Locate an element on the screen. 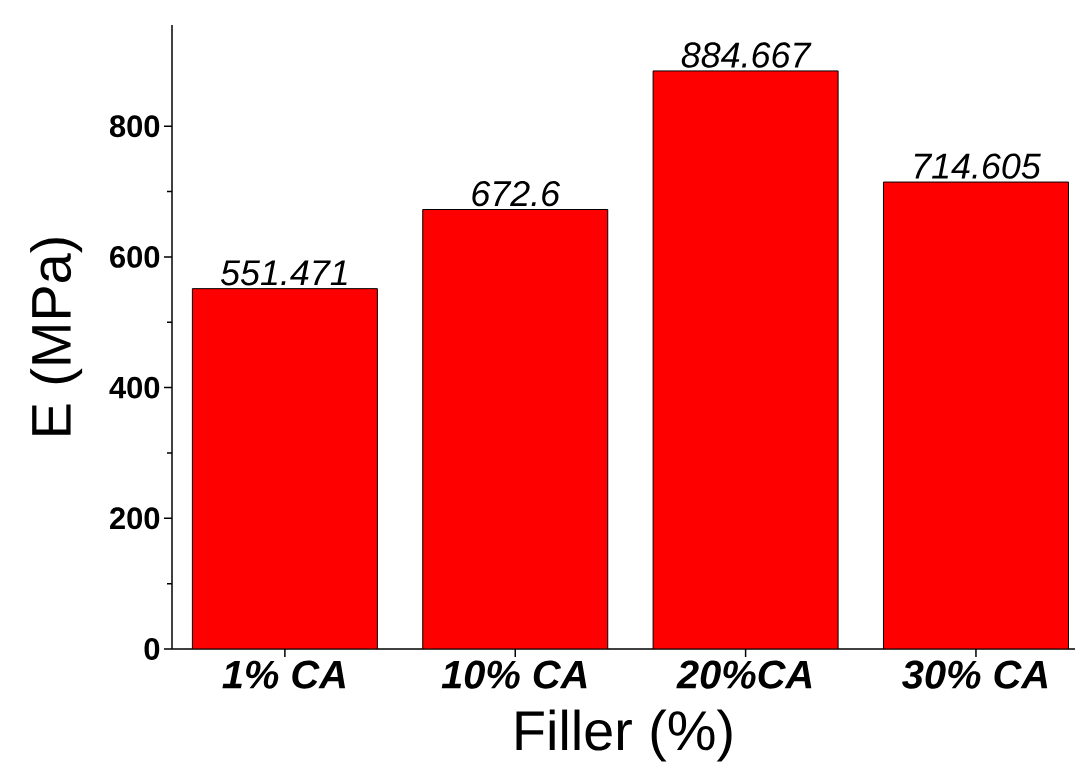 Image resolution: width=1081 pixels, height=774 pixels. x-axis-title: Filler (%) is located at coordinates (624, 735).